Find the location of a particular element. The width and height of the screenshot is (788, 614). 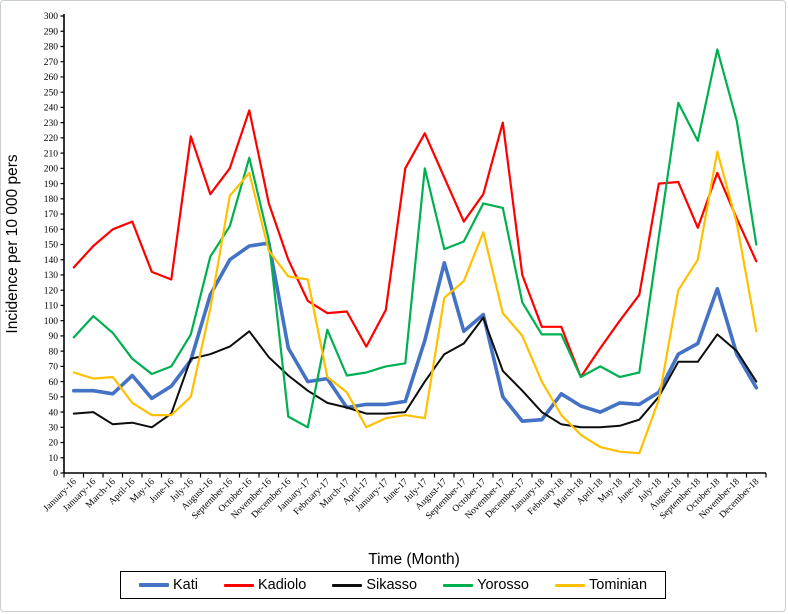

legend-swatch-yorosso is located at coordinates (458, 585).